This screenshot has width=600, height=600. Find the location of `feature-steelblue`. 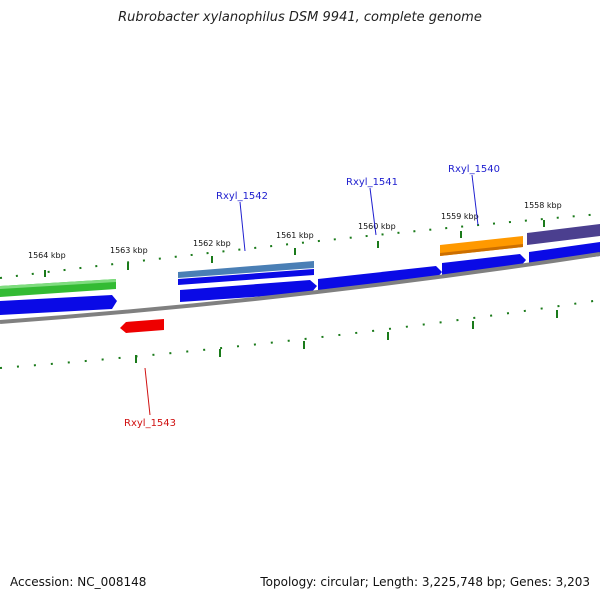

feature-steelblue is located at coordinates (246, 269).